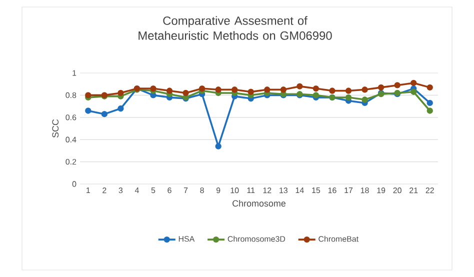 This screenshot has width=474, height=277. What do you see at coordinates (259, 203) in the screenshot?
I see `x-axis-title: Chromosome` at bounding box center [259, 203].